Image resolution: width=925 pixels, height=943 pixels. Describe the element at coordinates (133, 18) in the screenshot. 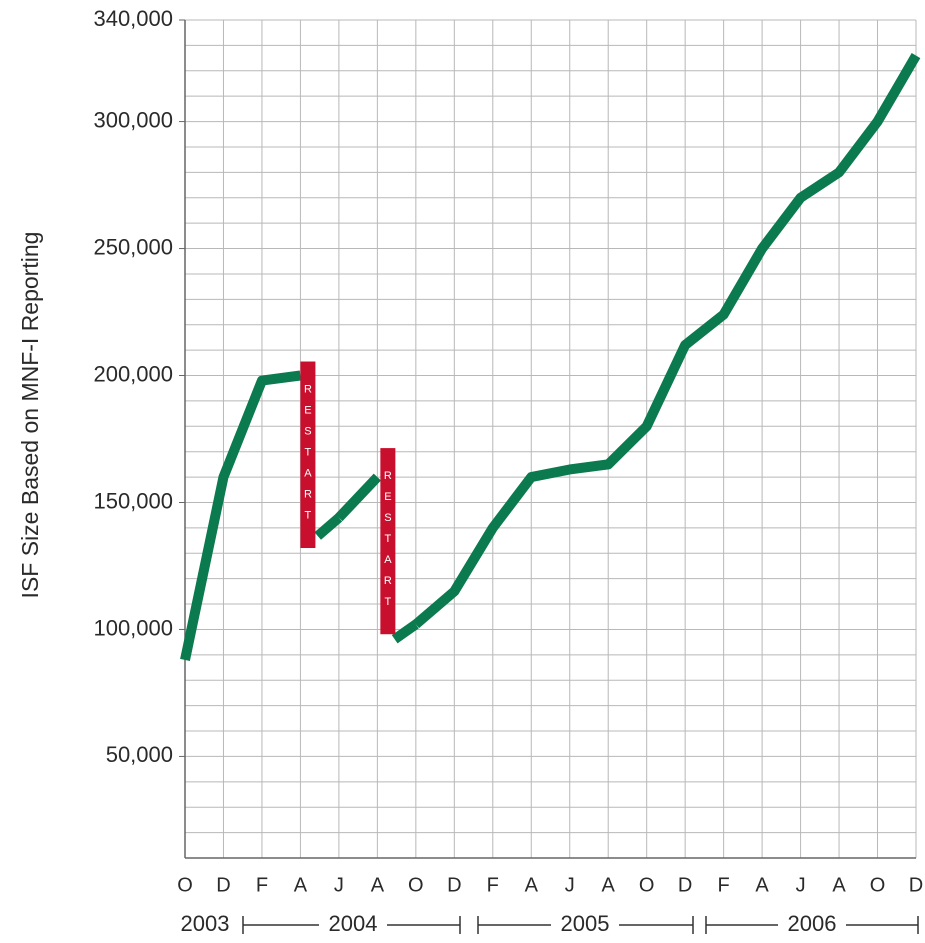

I see `y-tick-label: 340,000` at that location.